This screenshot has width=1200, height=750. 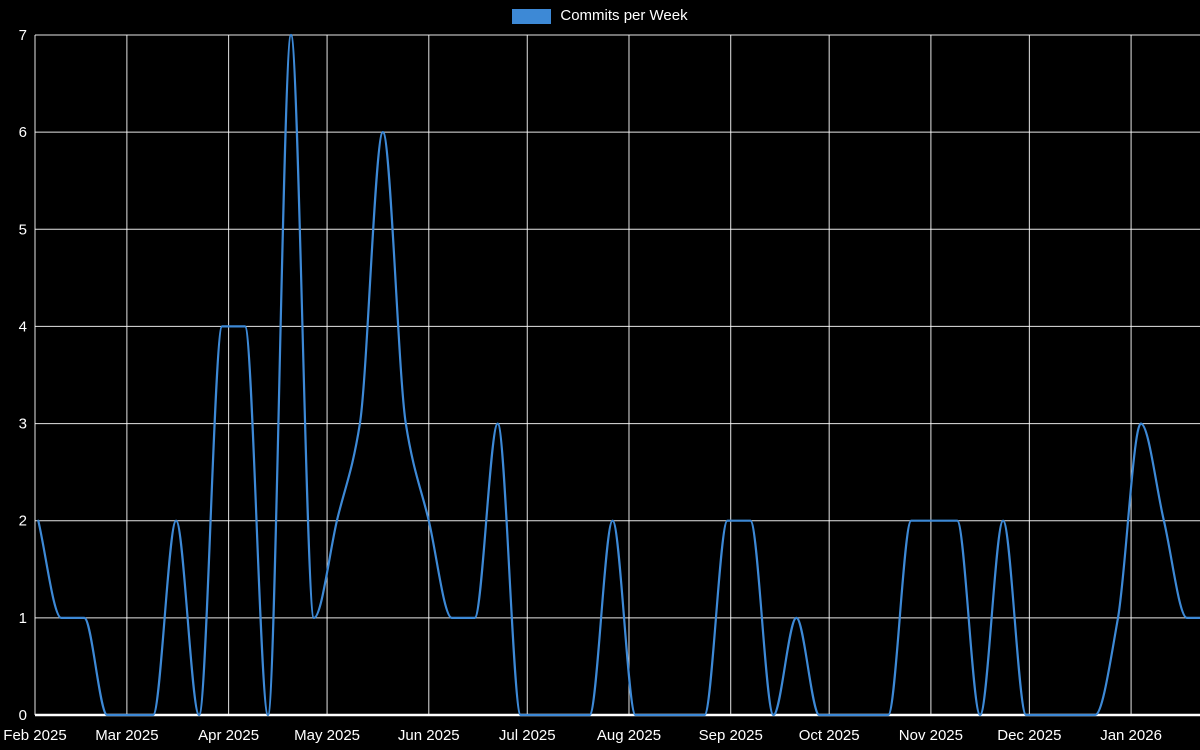 What do you see at coordinates (23, 424) in the screenshot?
I see `y-tick-label: 3` at bounding box center [23, 424].